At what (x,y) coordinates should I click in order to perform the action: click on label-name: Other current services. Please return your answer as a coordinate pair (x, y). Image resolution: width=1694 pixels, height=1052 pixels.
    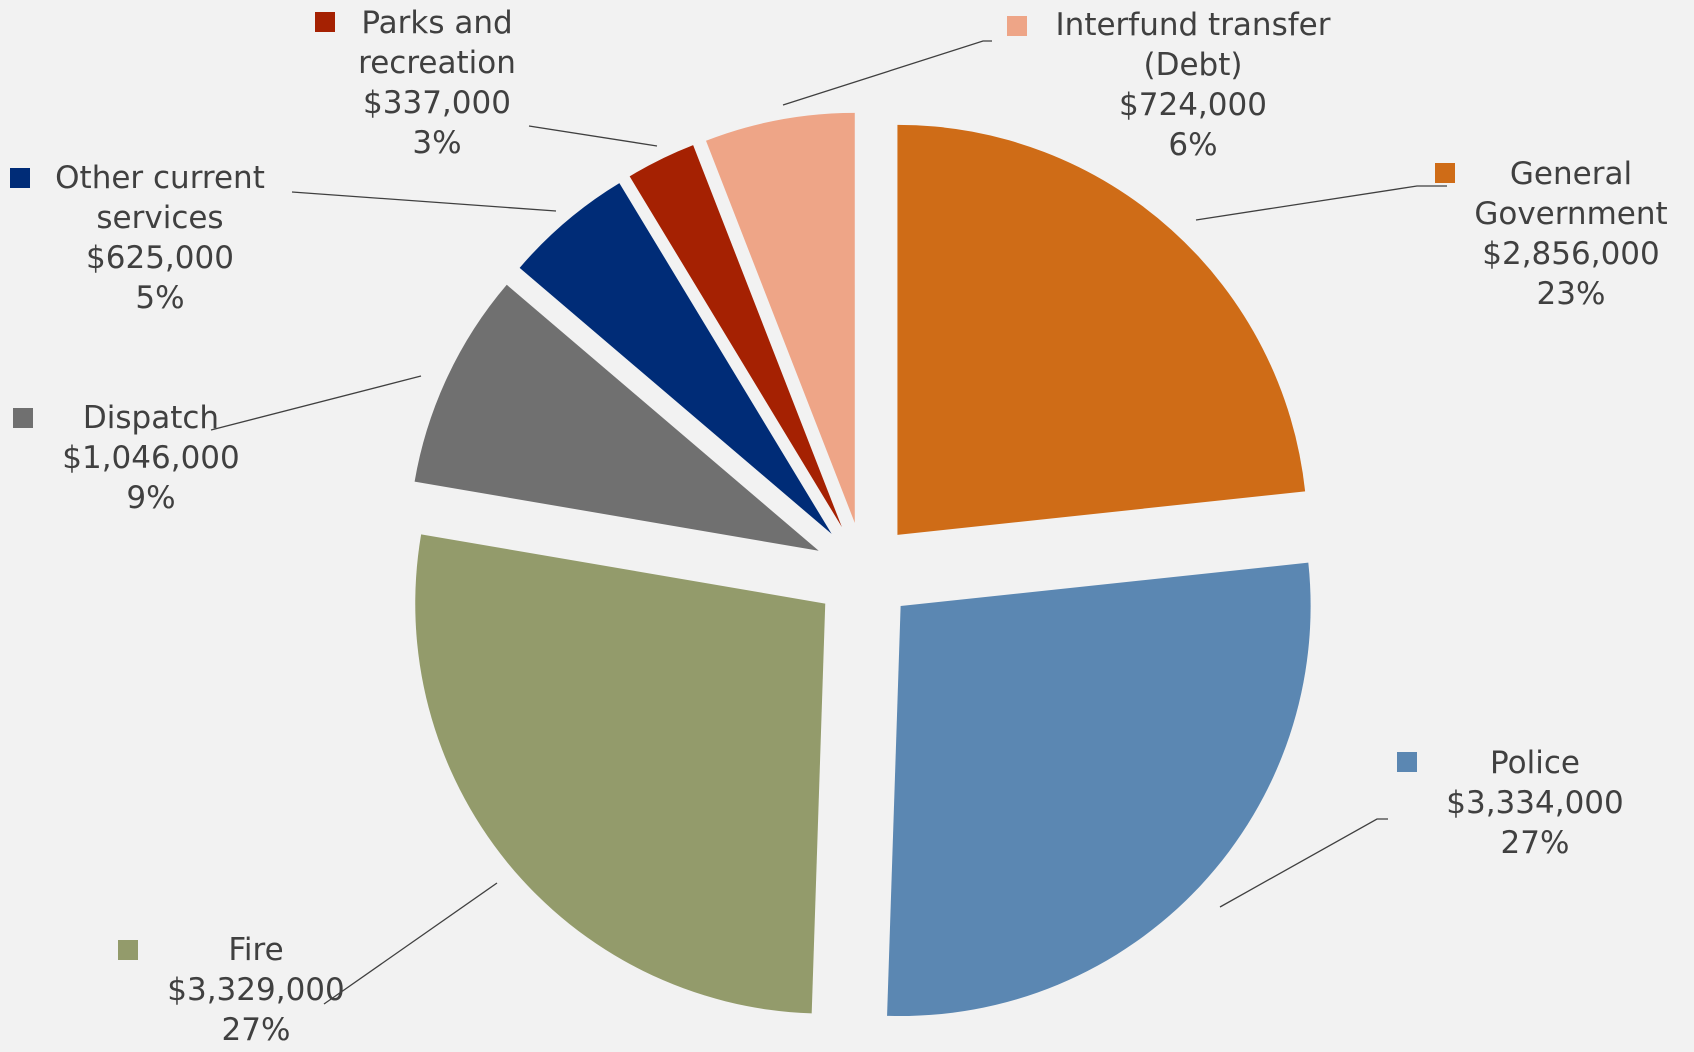
    Looking at the image, I should click on (160, 198).